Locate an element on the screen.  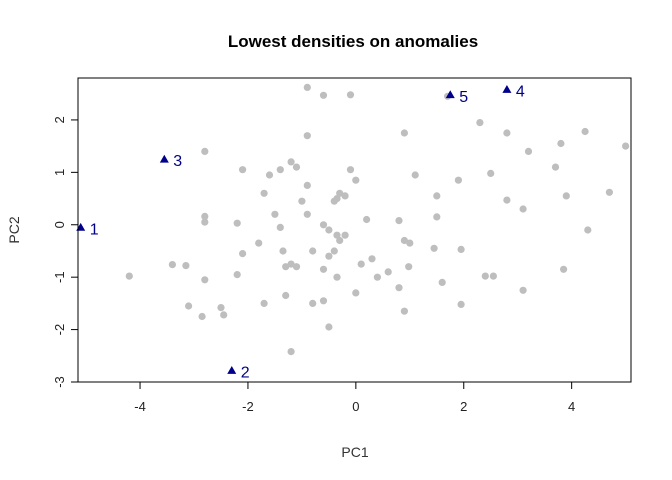
x-tick-label: 2 is located at coordinates (463, 406).